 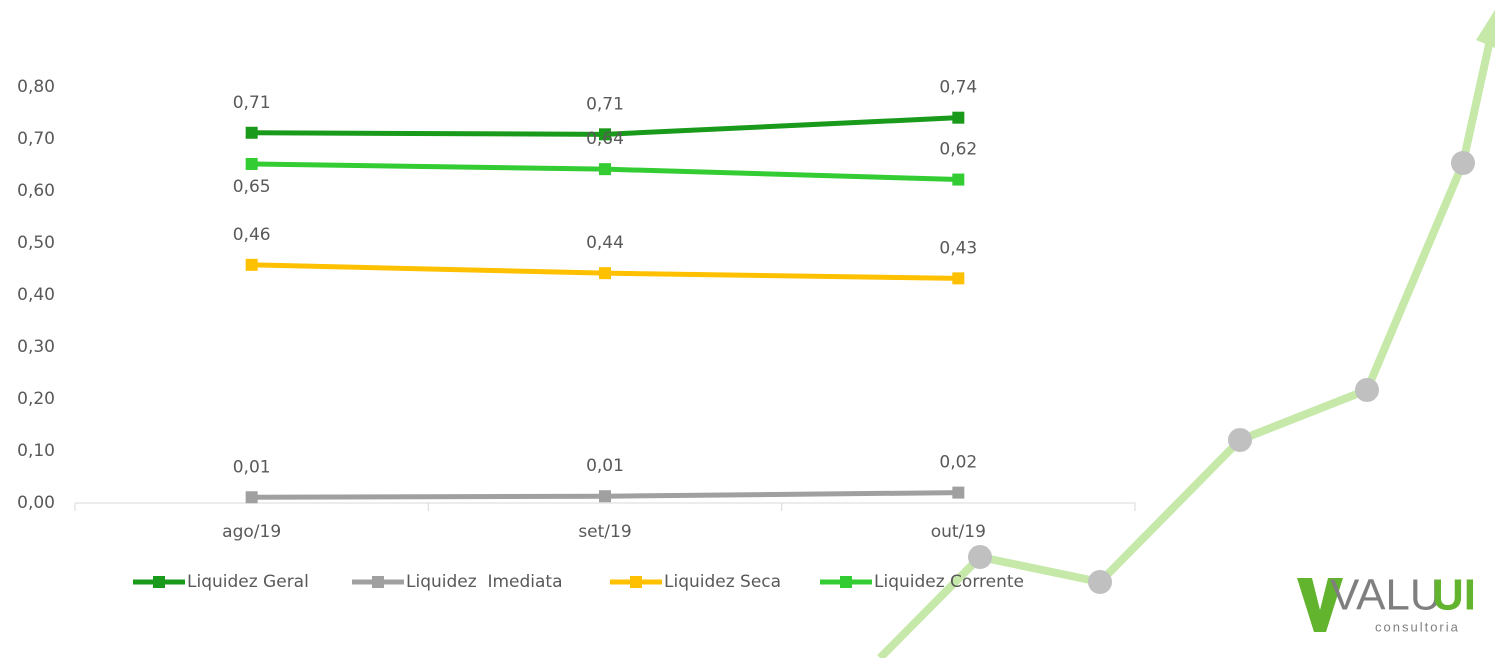 What do you see at coordinates (958, 463) in the screenshot?
I see `data-label: 0,02` at bounding box center [958, 463].